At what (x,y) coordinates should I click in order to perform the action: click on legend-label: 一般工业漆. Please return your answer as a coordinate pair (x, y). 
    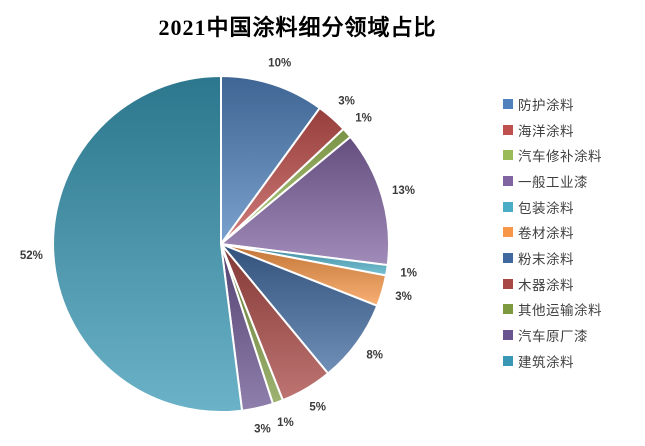
    Looking at the image, I should click on (553, 182).